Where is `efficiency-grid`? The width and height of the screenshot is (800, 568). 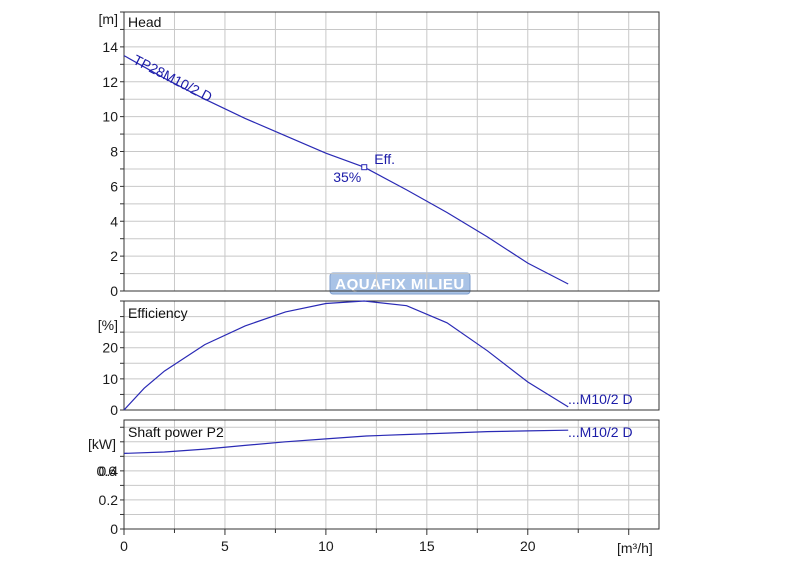
efficiency-grid is located at coordinates (391, 355).